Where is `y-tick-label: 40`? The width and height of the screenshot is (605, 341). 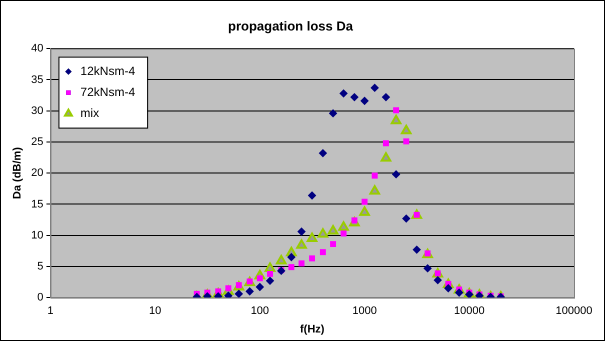
y-tick-label: 40 is located at coordinates (37, 48).